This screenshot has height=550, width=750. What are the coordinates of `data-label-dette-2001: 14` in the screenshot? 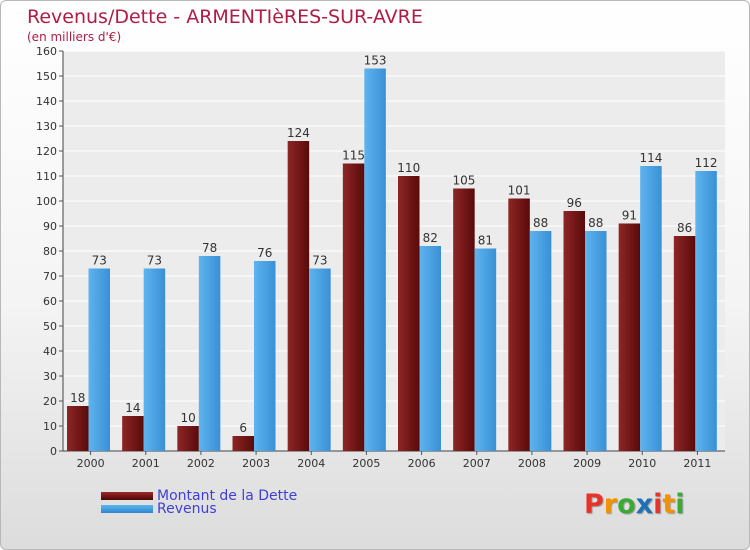 It's located at (132, 408).